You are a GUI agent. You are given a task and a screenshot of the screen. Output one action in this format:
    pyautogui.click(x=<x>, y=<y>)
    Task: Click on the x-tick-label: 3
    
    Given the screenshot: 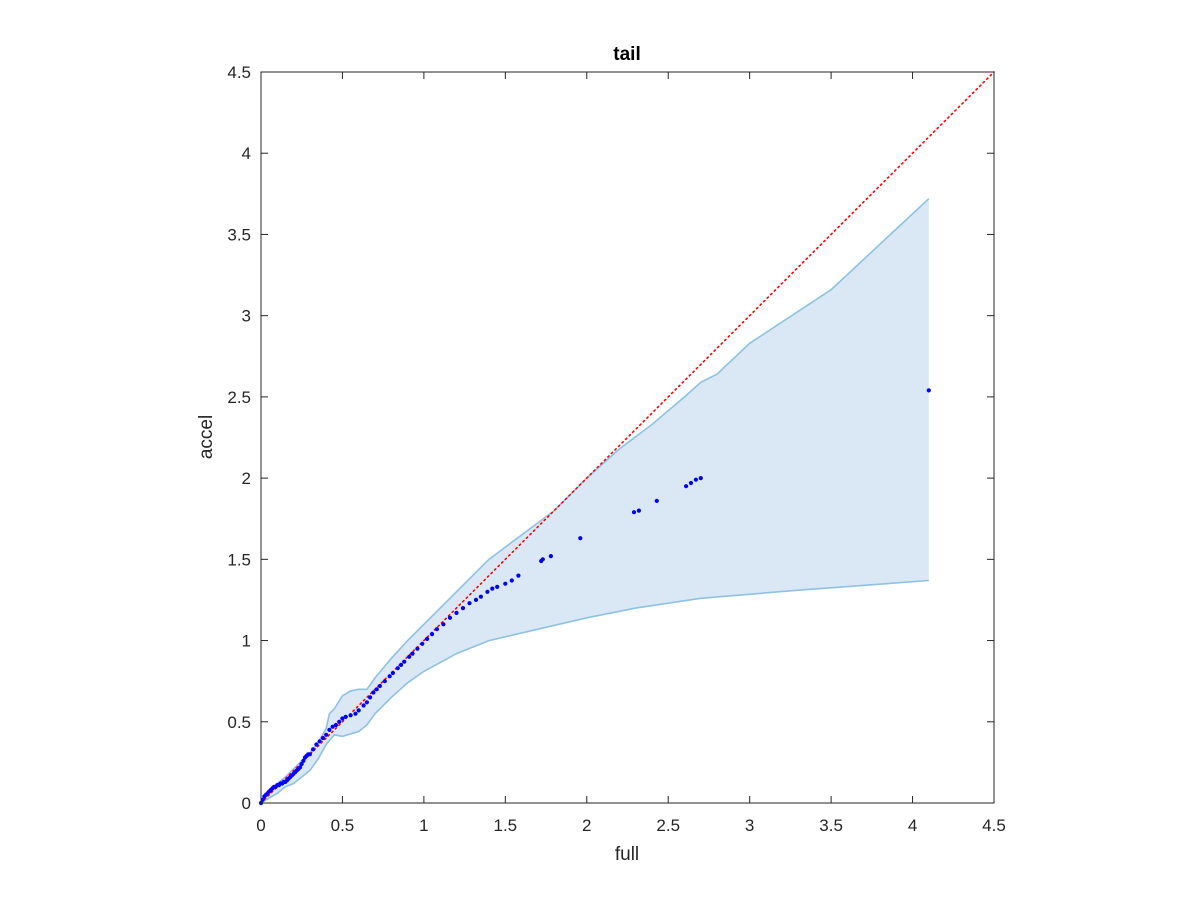 What is the action you would take?
    pyautogui.click(x=749, y=825)
    